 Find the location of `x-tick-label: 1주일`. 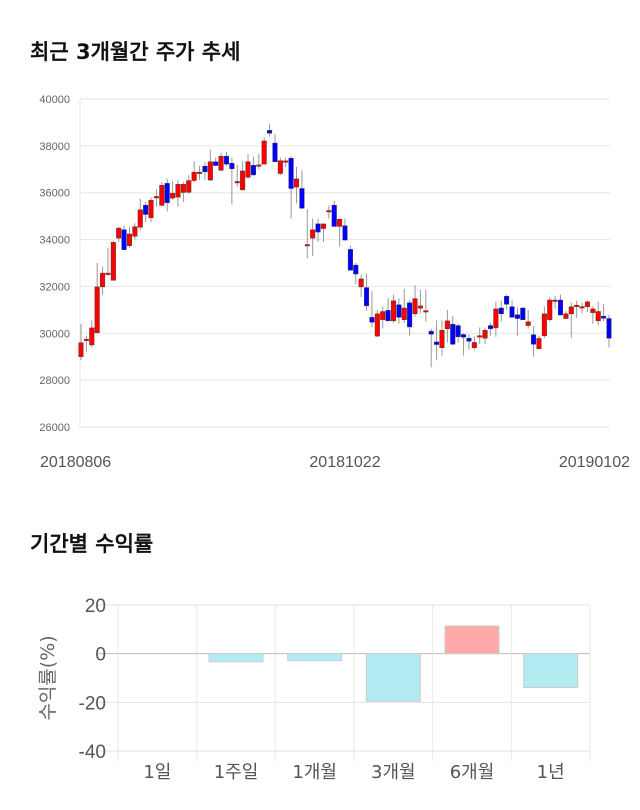

x-tick-label: 1주일 is located at coordinates (236, 772).